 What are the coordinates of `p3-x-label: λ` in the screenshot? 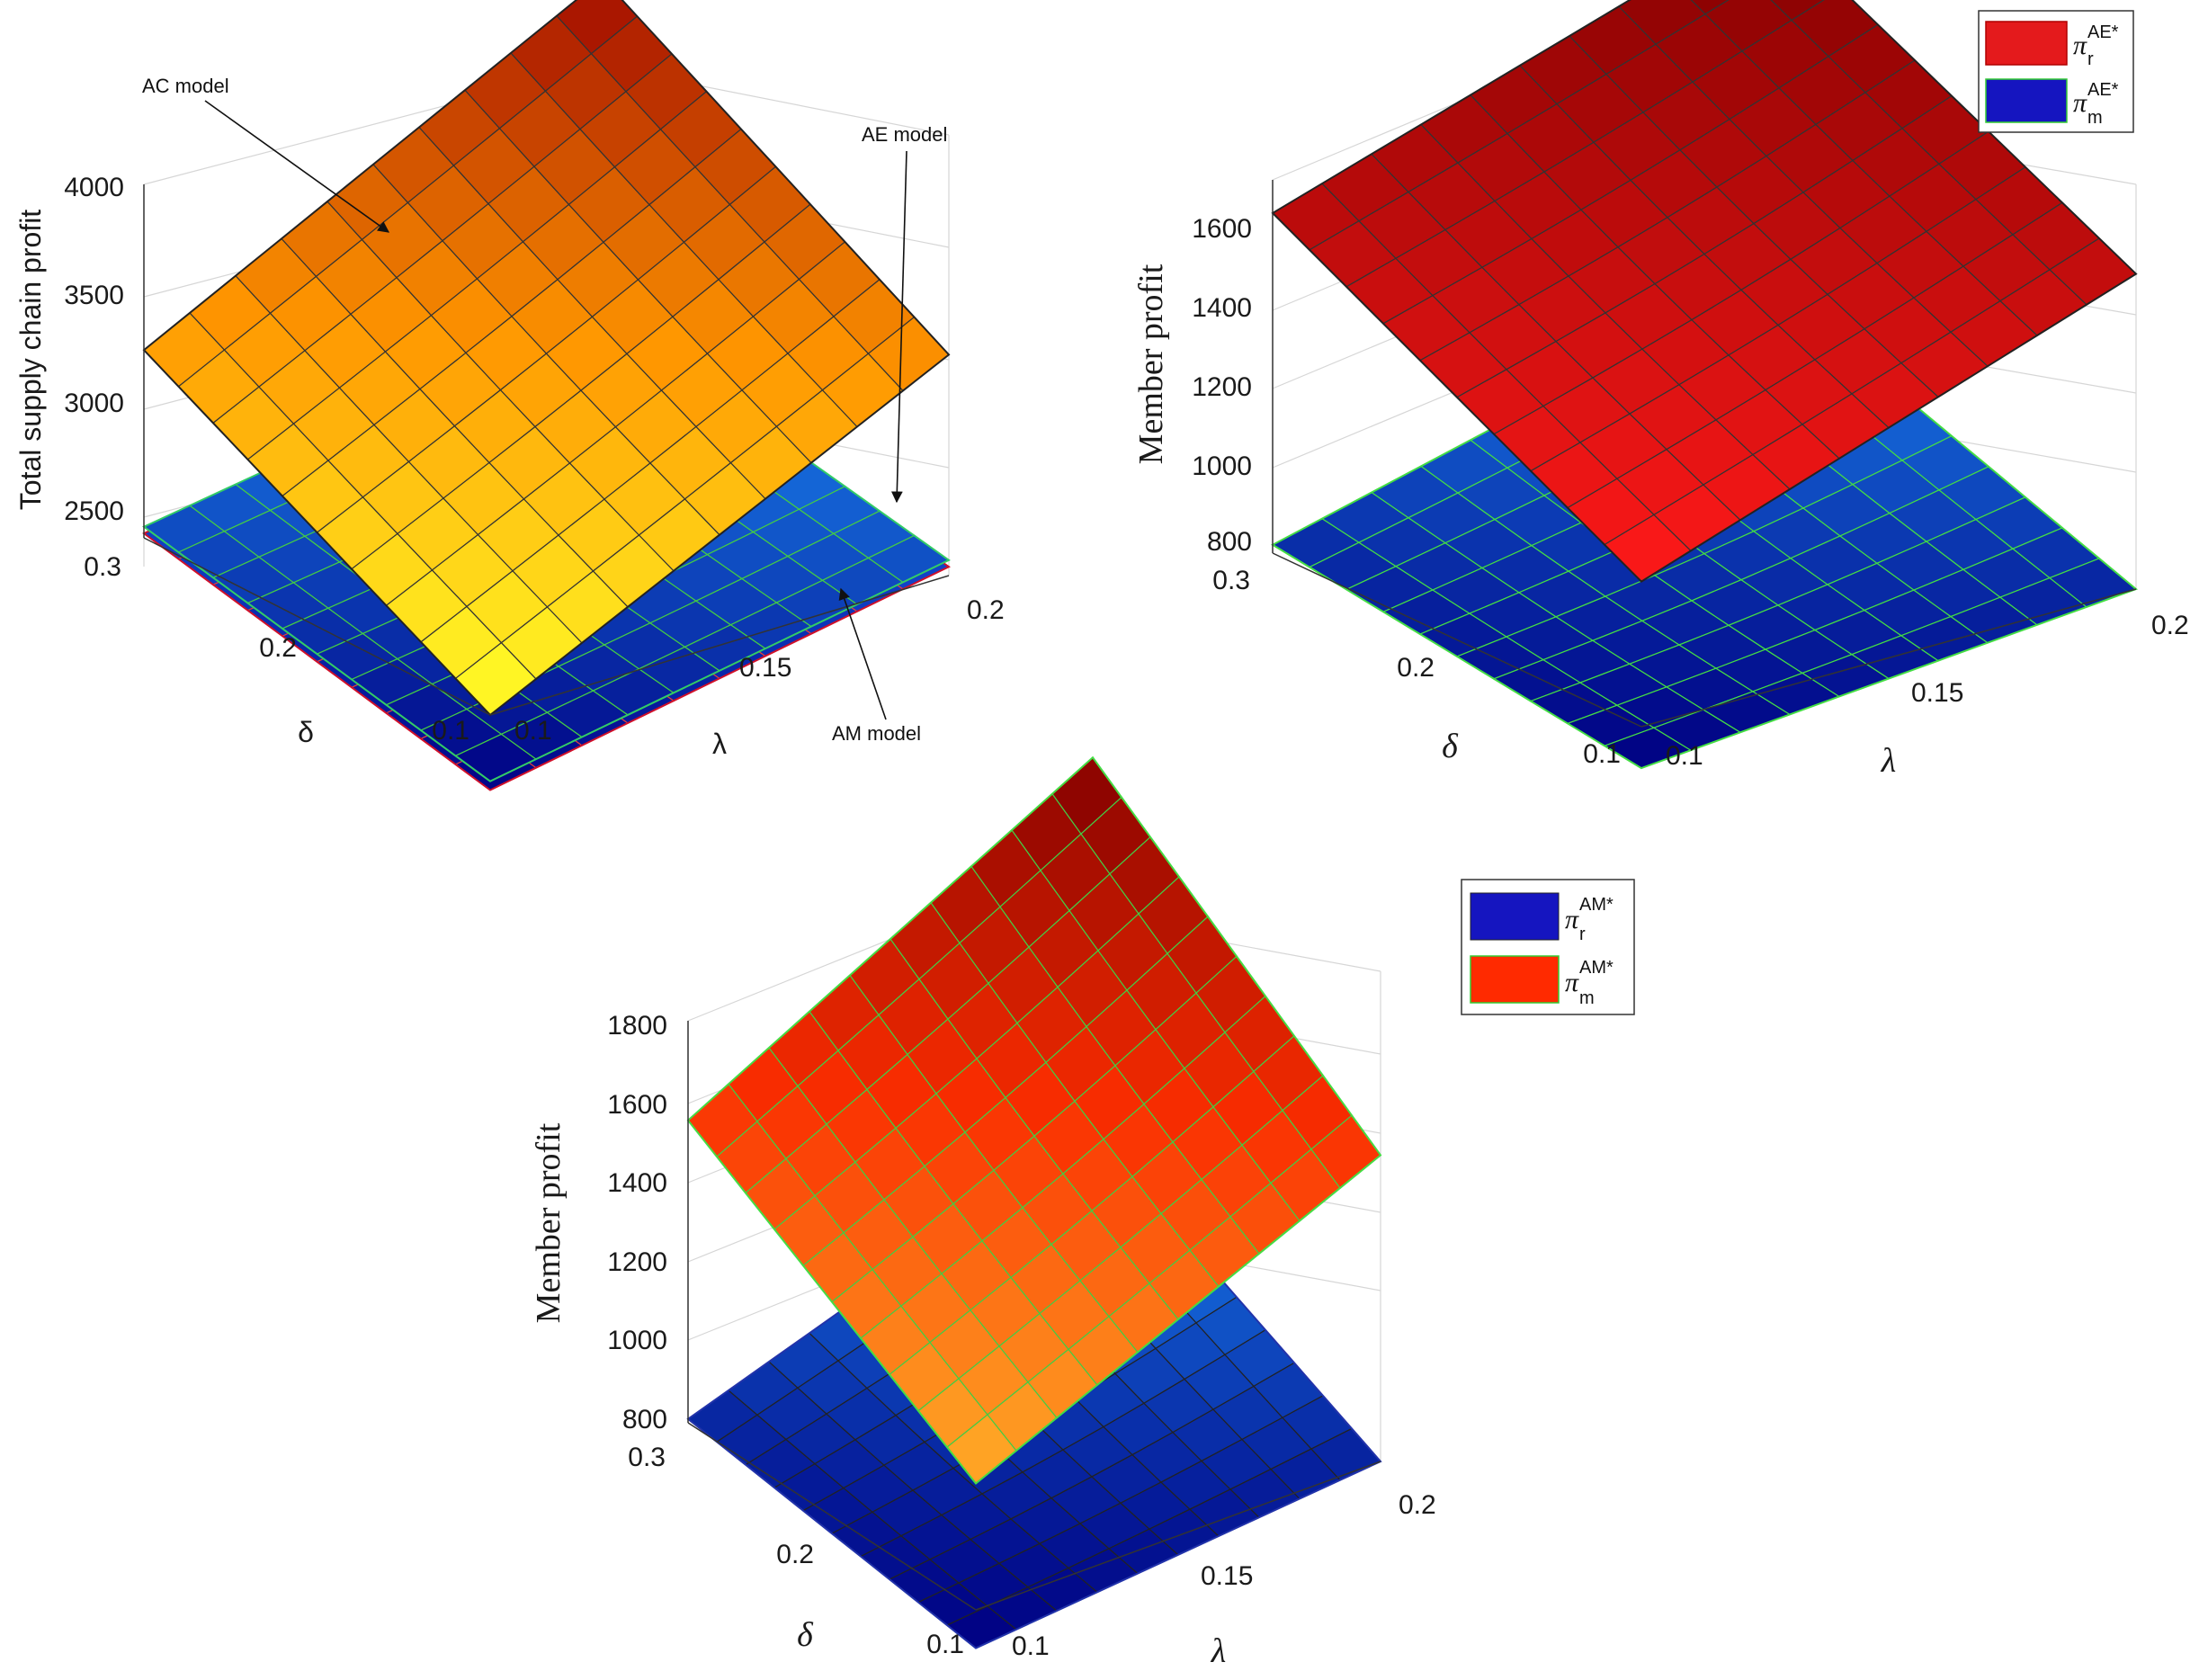 It's located at (1218, 1651).